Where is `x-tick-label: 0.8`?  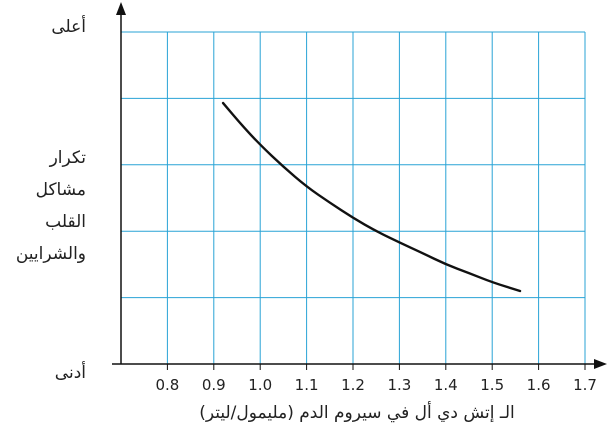
x-tick-label: 0.8 is located at coordinates (167, 385).